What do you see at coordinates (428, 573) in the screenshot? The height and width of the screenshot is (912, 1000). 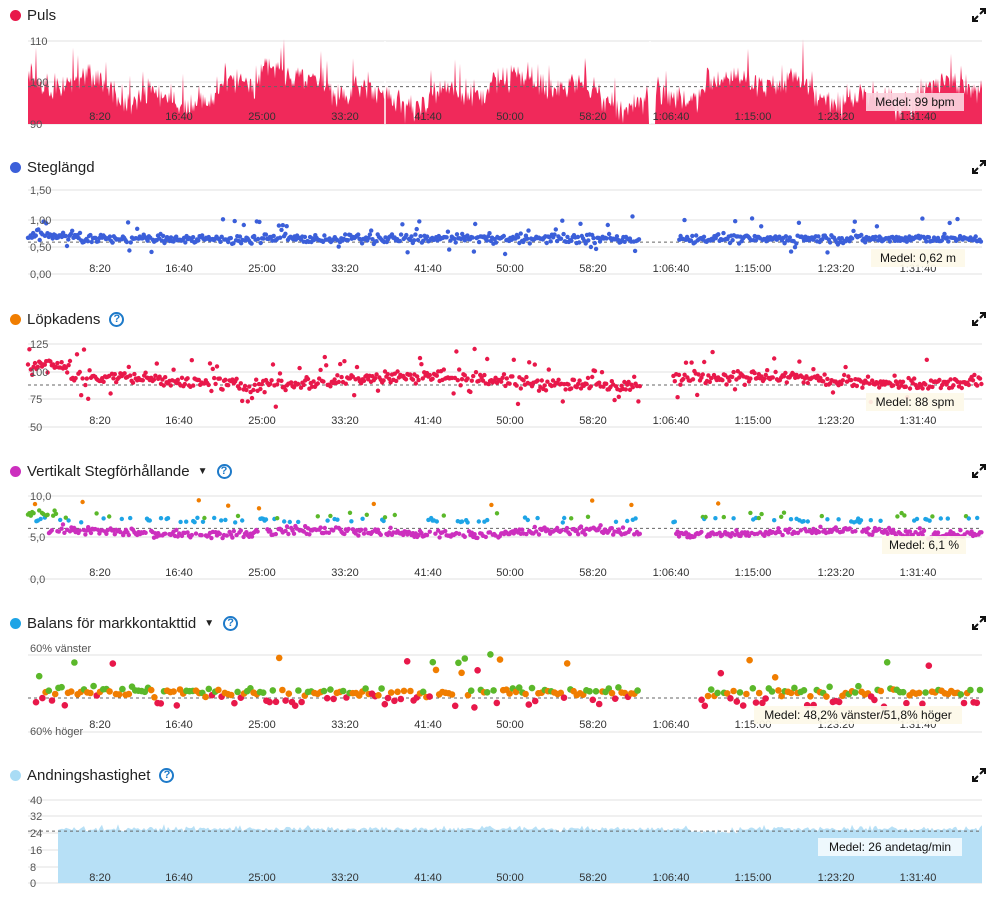 I see `x-tick-label: 41:40` at bounding box center [428, 573].